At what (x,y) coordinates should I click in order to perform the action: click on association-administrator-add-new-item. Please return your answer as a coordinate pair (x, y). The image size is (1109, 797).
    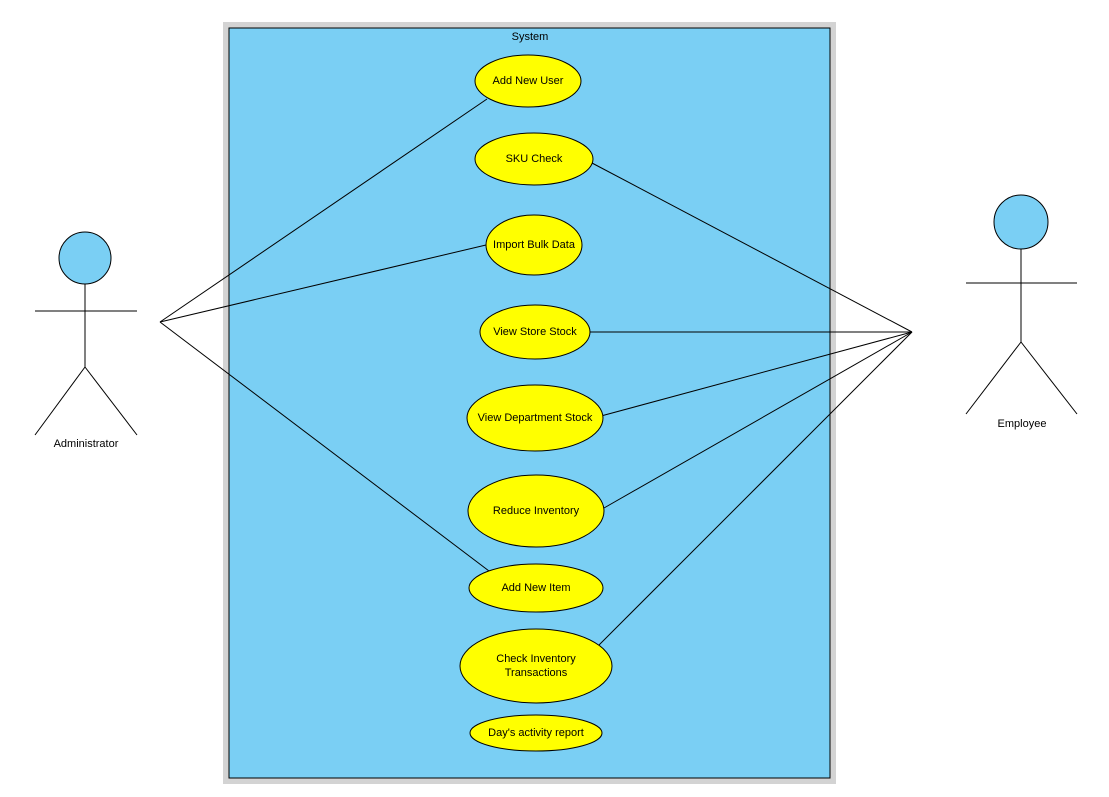
    Looking at the image, I should click on (324, 446).